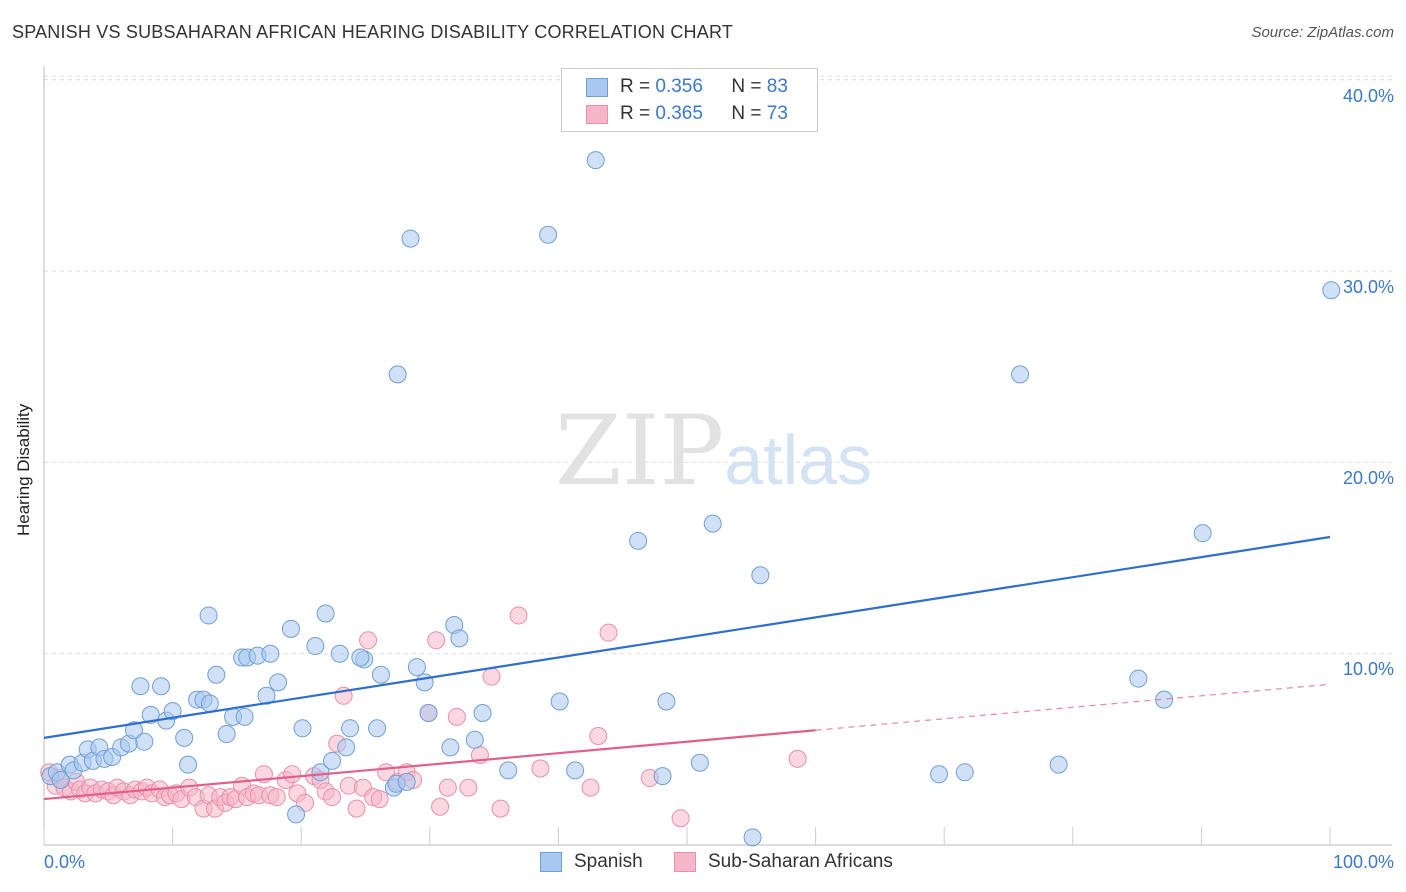  I want to click on spanish-legend-label: Spanish, so click(608, 861).